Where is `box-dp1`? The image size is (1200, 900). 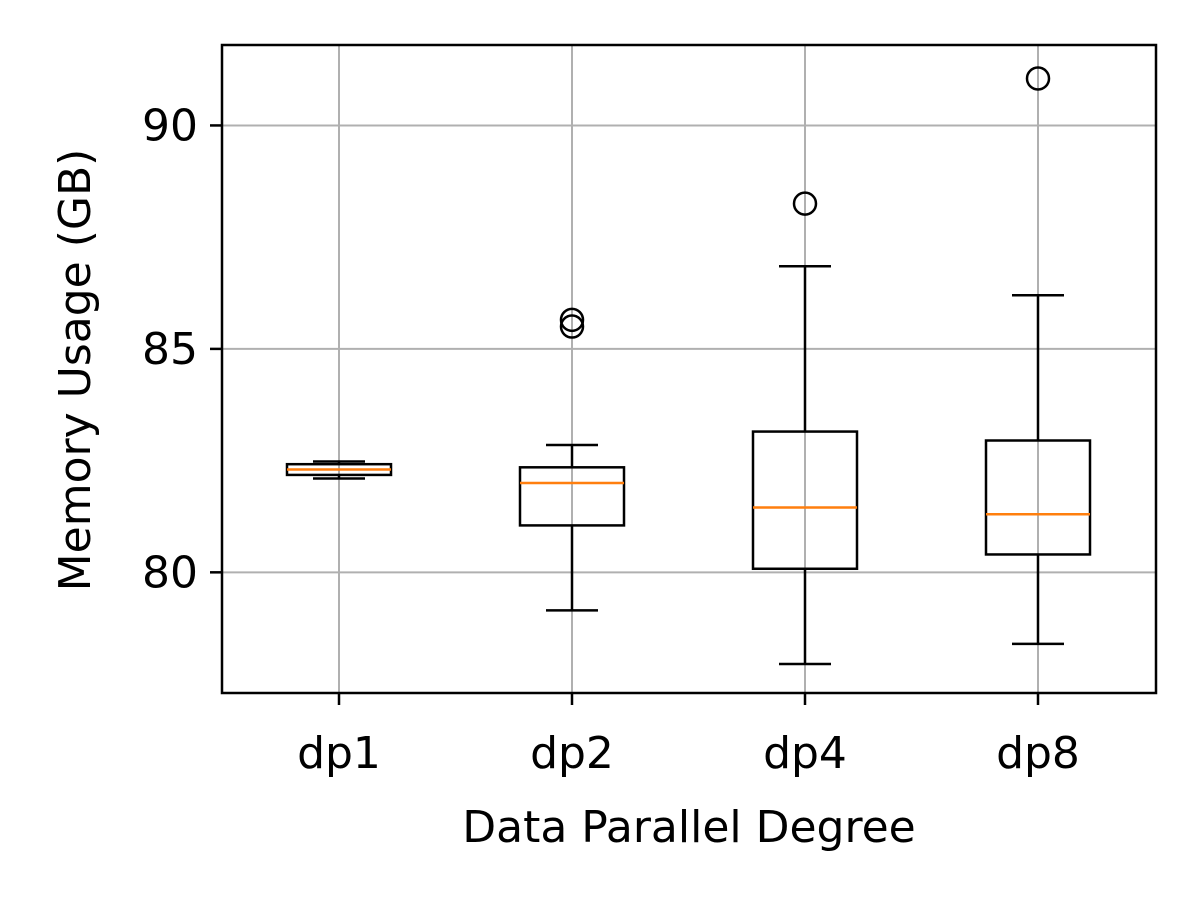 box-dp1 is located at coordinates (339, 470).